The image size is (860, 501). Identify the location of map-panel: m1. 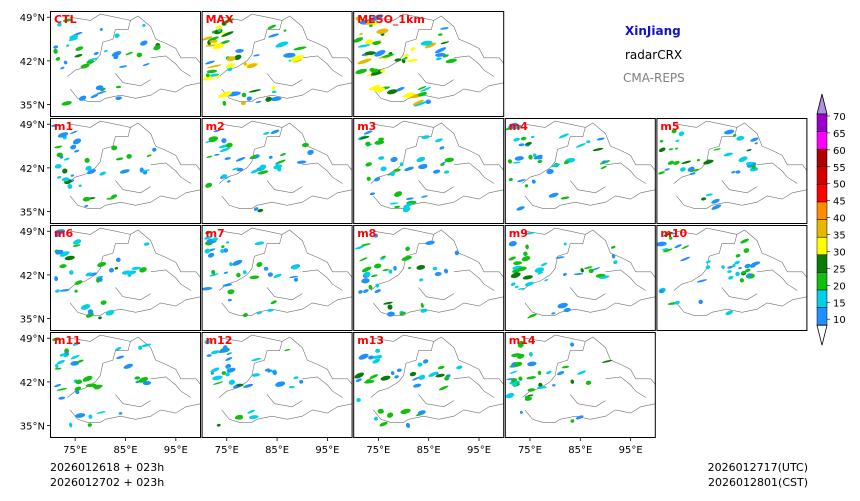
(125, 171).